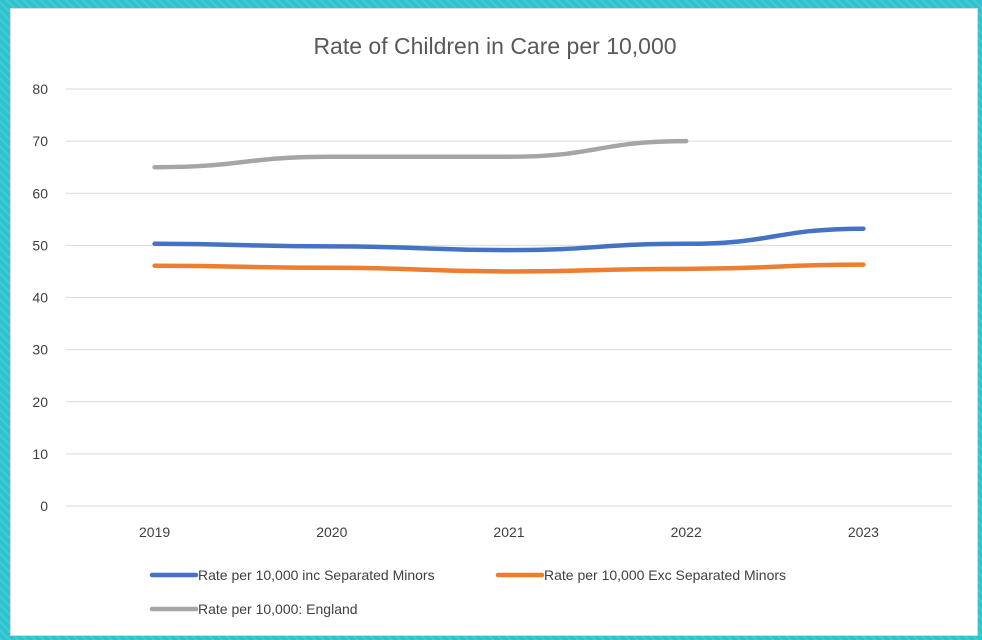 This screenshot has height=640, width=982. What do you see at coordinates (40, 454) in the screenshot?
I see `y-tick-label: 10` at bounding box center [40, 454].